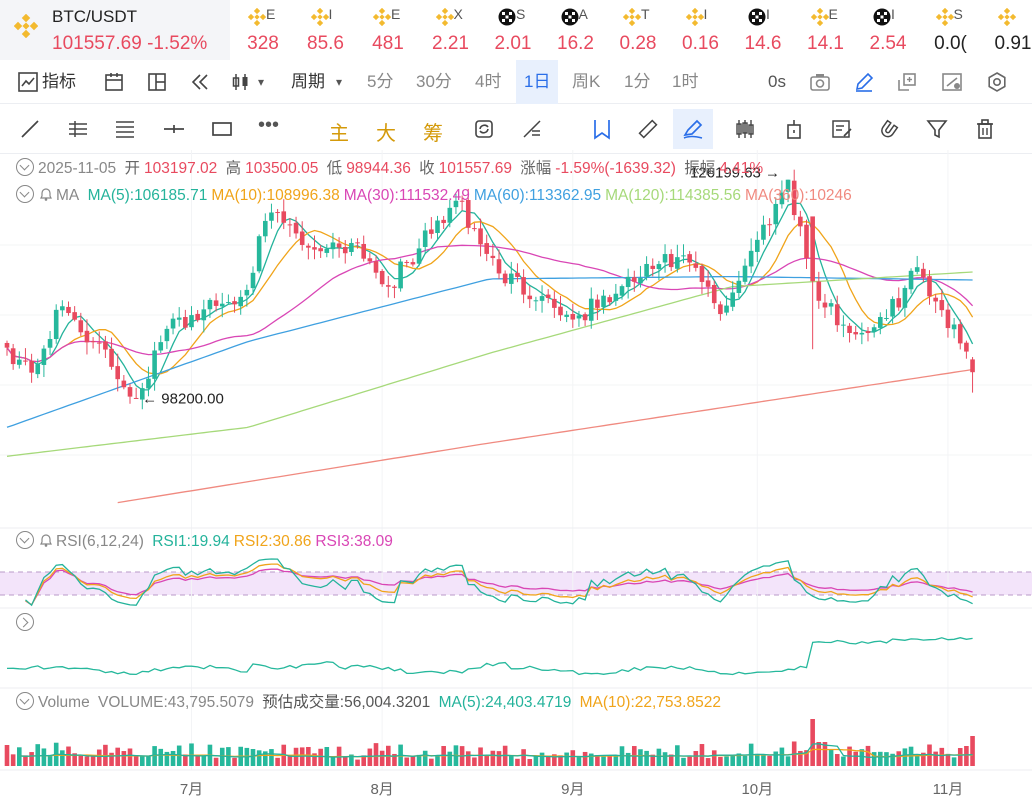  I want to click on ticker-item: 0.91, so click(1007, 30).